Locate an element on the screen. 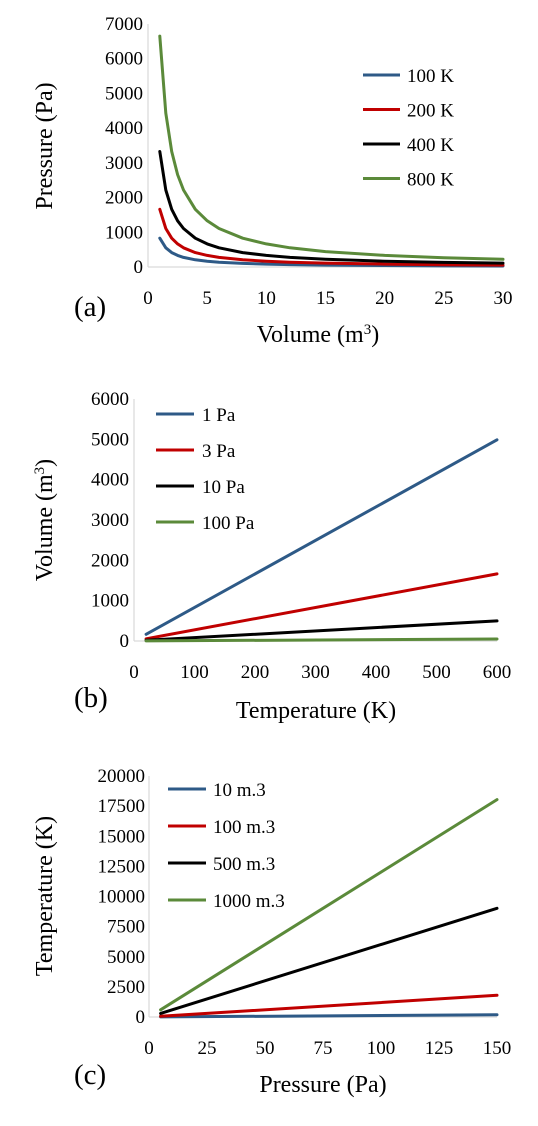 The image size is (538, 1126). y-tick-label: 10000 is located at coordinates (122, 897).